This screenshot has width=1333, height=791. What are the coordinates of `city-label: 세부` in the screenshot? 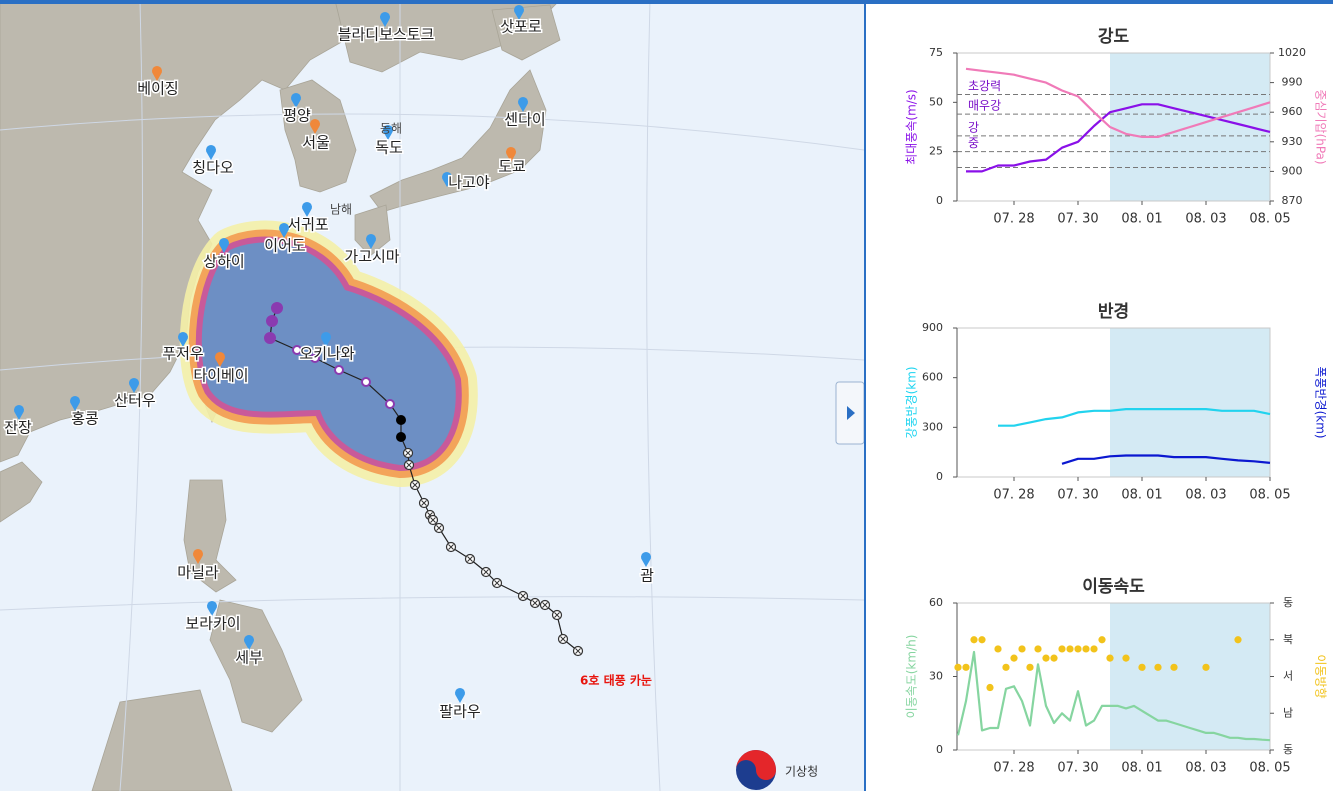 It's located at (249, 658).